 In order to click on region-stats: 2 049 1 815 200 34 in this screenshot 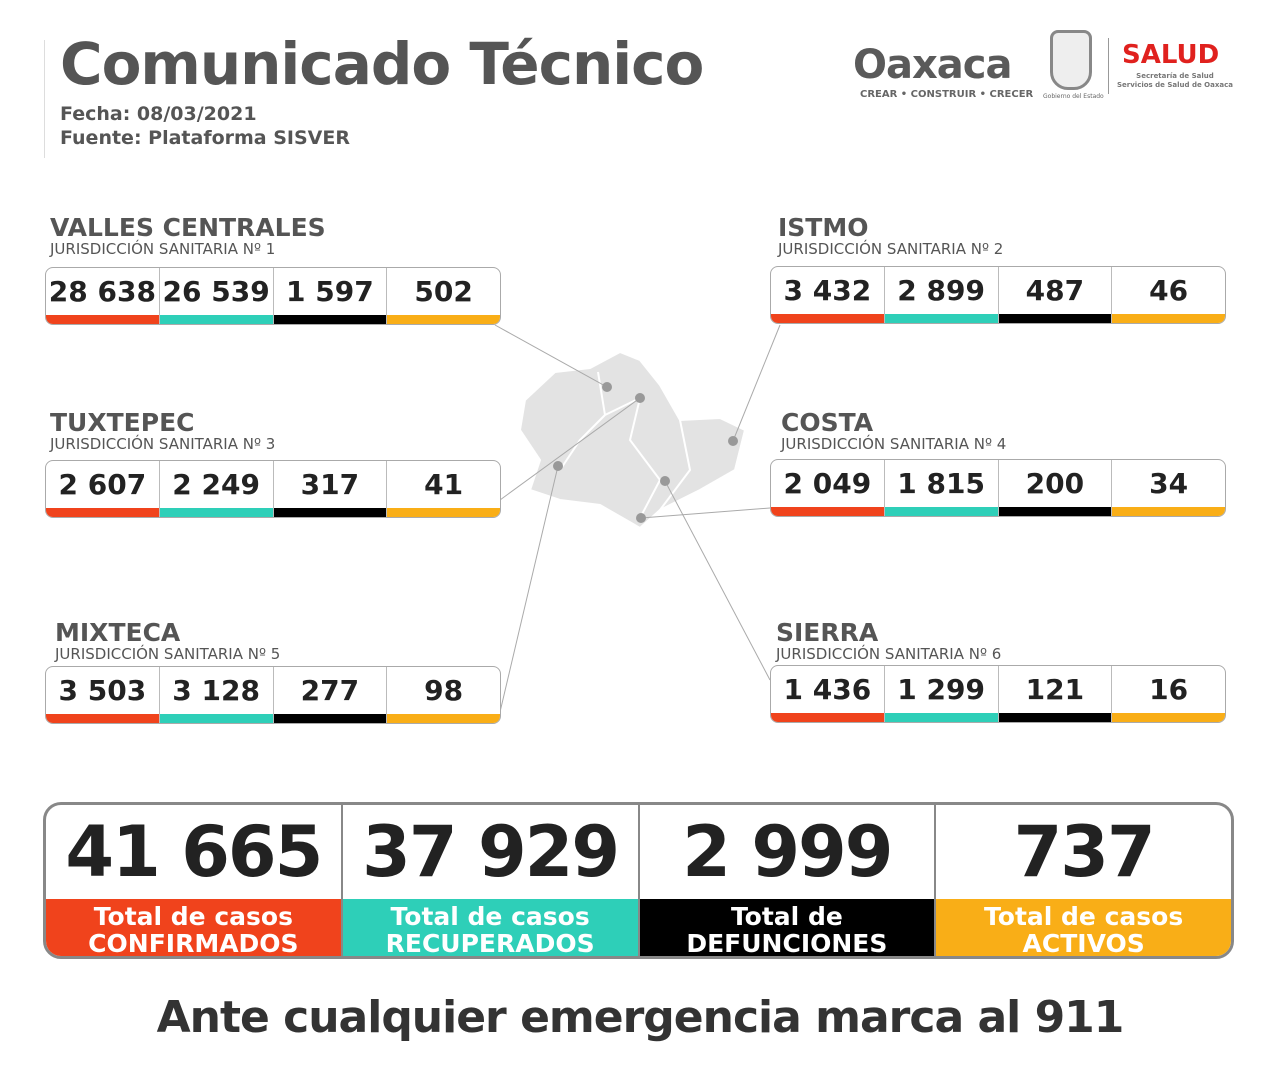, I will do `click(998, 488)`.